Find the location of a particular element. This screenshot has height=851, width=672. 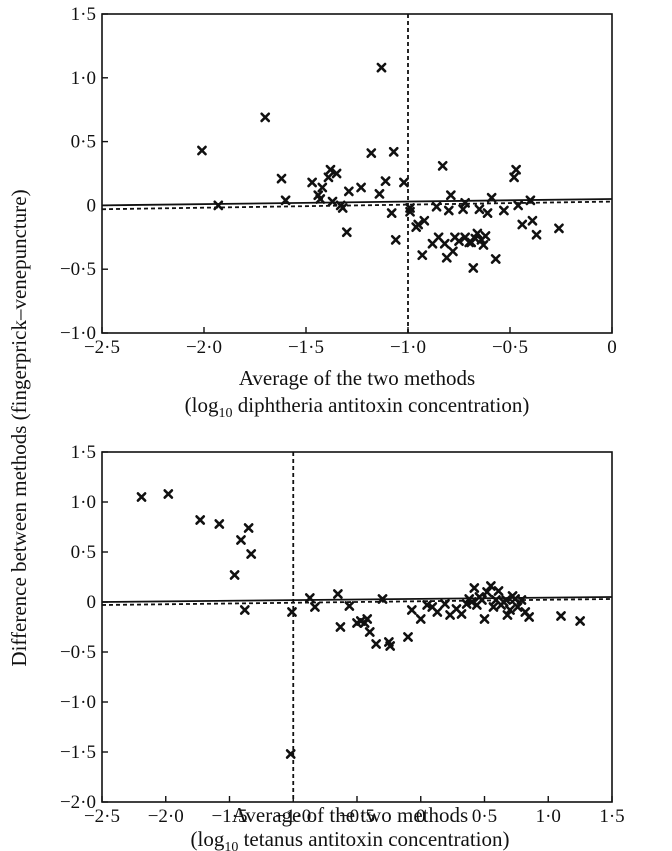

x-axis-subtitle: (log10 tetanus antitoxin concentration) is located at coordinates (350, 839).